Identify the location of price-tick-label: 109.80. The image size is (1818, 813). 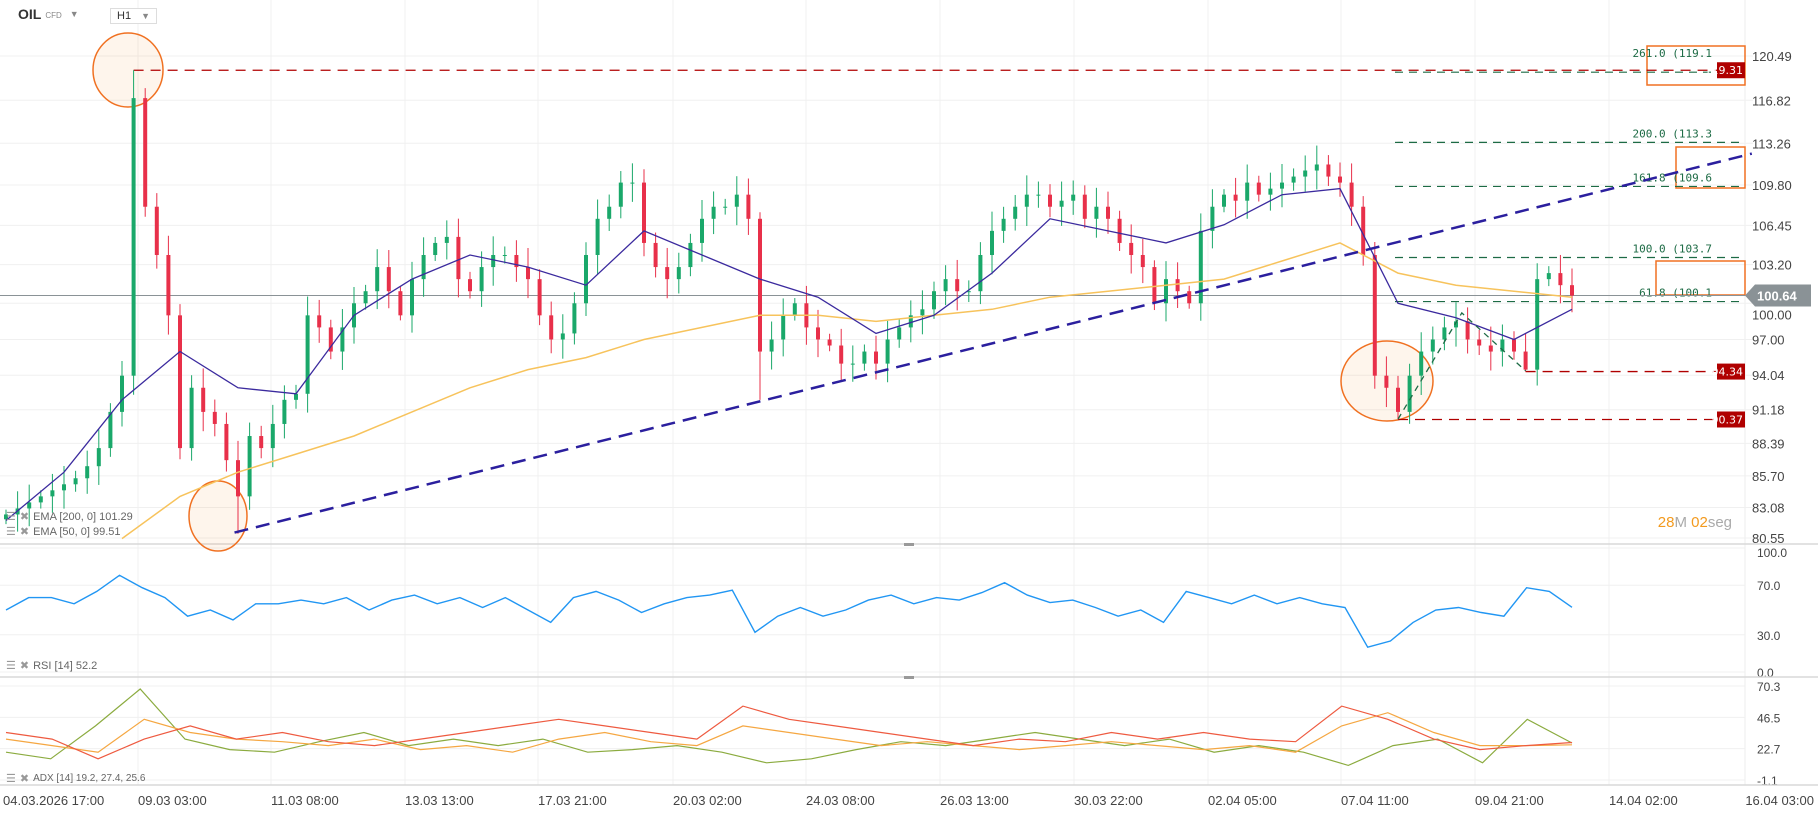
(1772, 185).